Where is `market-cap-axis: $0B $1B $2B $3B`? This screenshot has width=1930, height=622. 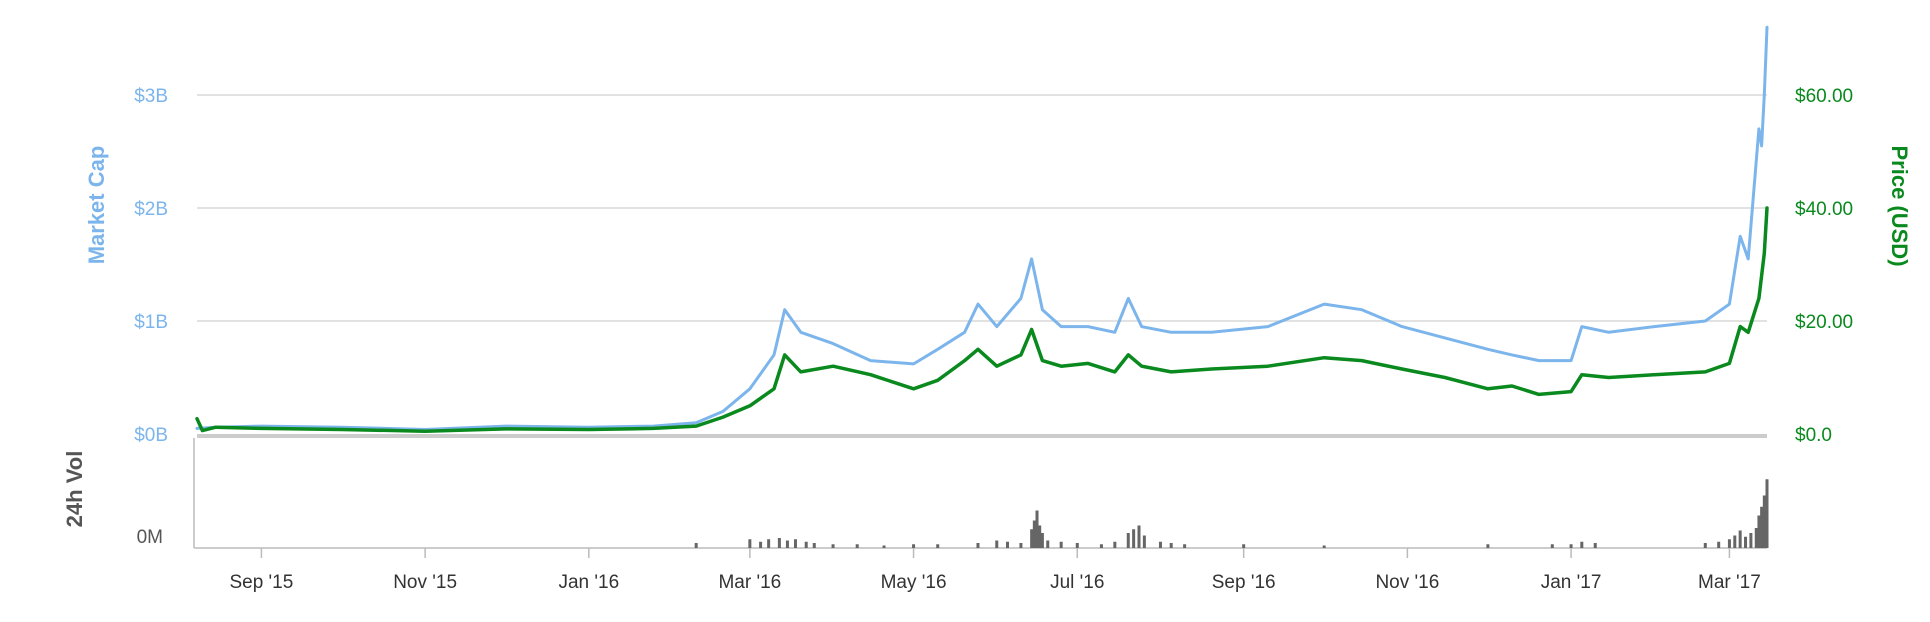 market-cap-axis: $0B $1B $2B $3B is located at coordinates (151, 266).